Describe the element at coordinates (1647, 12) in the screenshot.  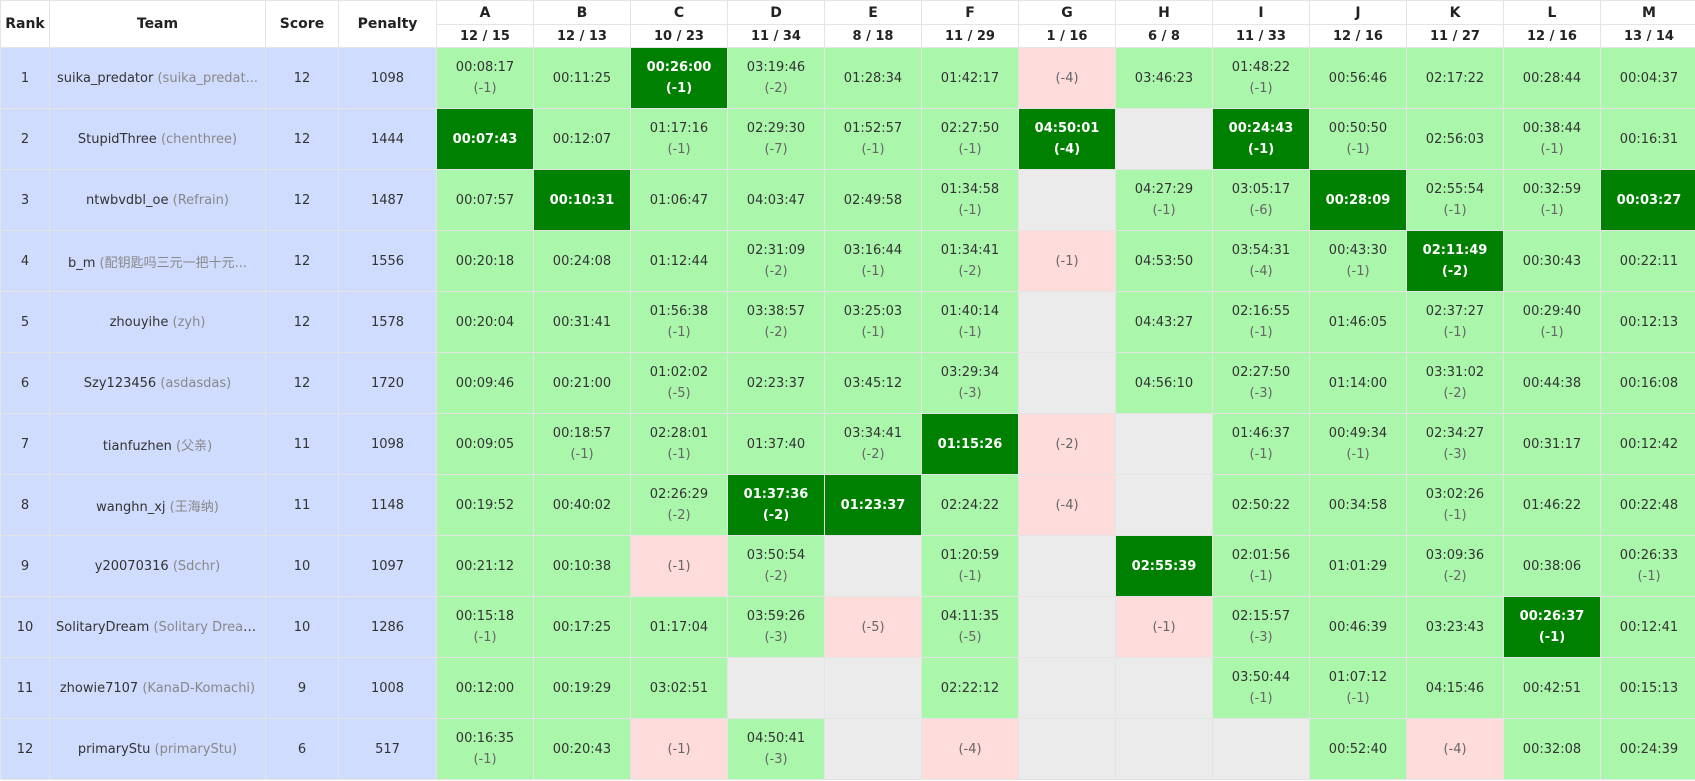
I see `problem-header-m: M` at that location.